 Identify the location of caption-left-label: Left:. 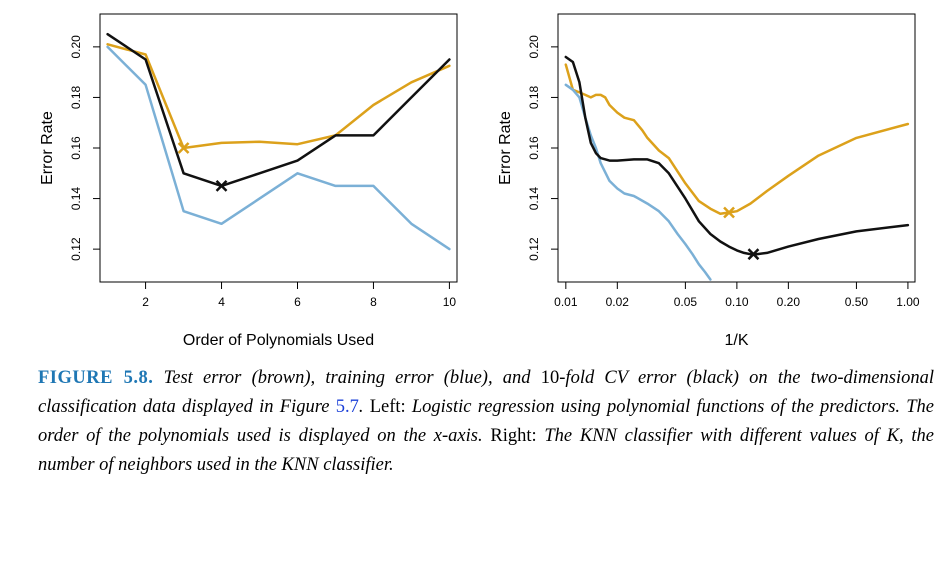
(387, 407).